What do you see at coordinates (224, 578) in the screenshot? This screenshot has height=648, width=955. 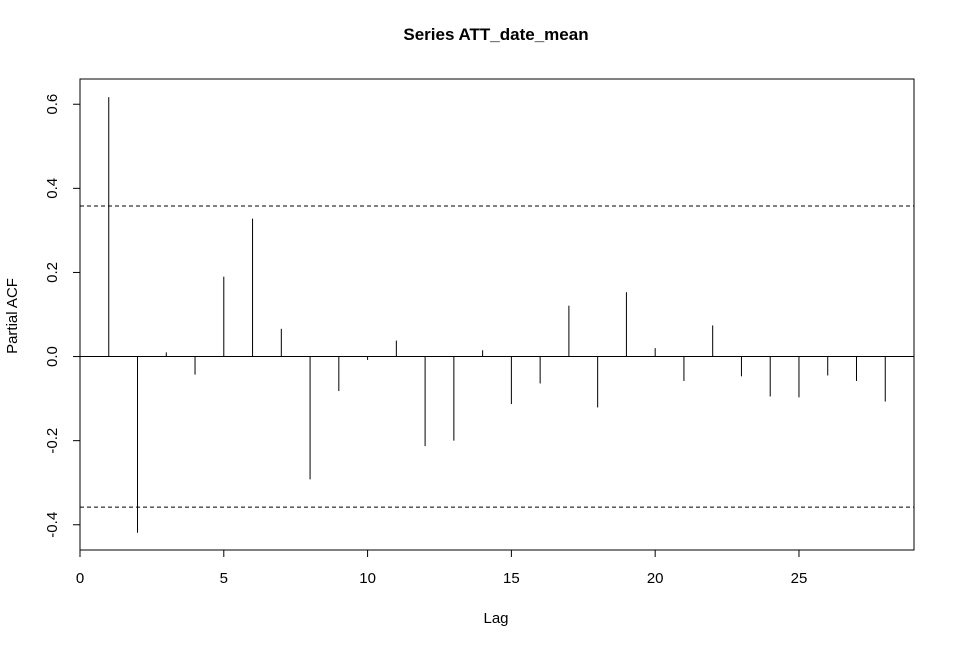 I see `x-tick-label: 5` at bounding box center [224, 578].